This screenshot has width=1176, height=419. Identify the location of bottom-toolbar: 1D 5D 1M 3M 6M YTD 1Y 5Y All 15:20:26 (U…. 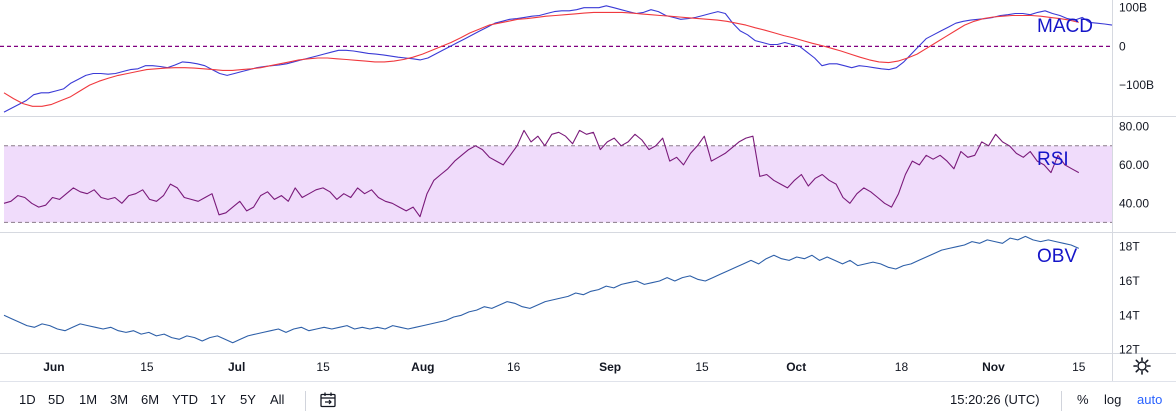
(588, 400).